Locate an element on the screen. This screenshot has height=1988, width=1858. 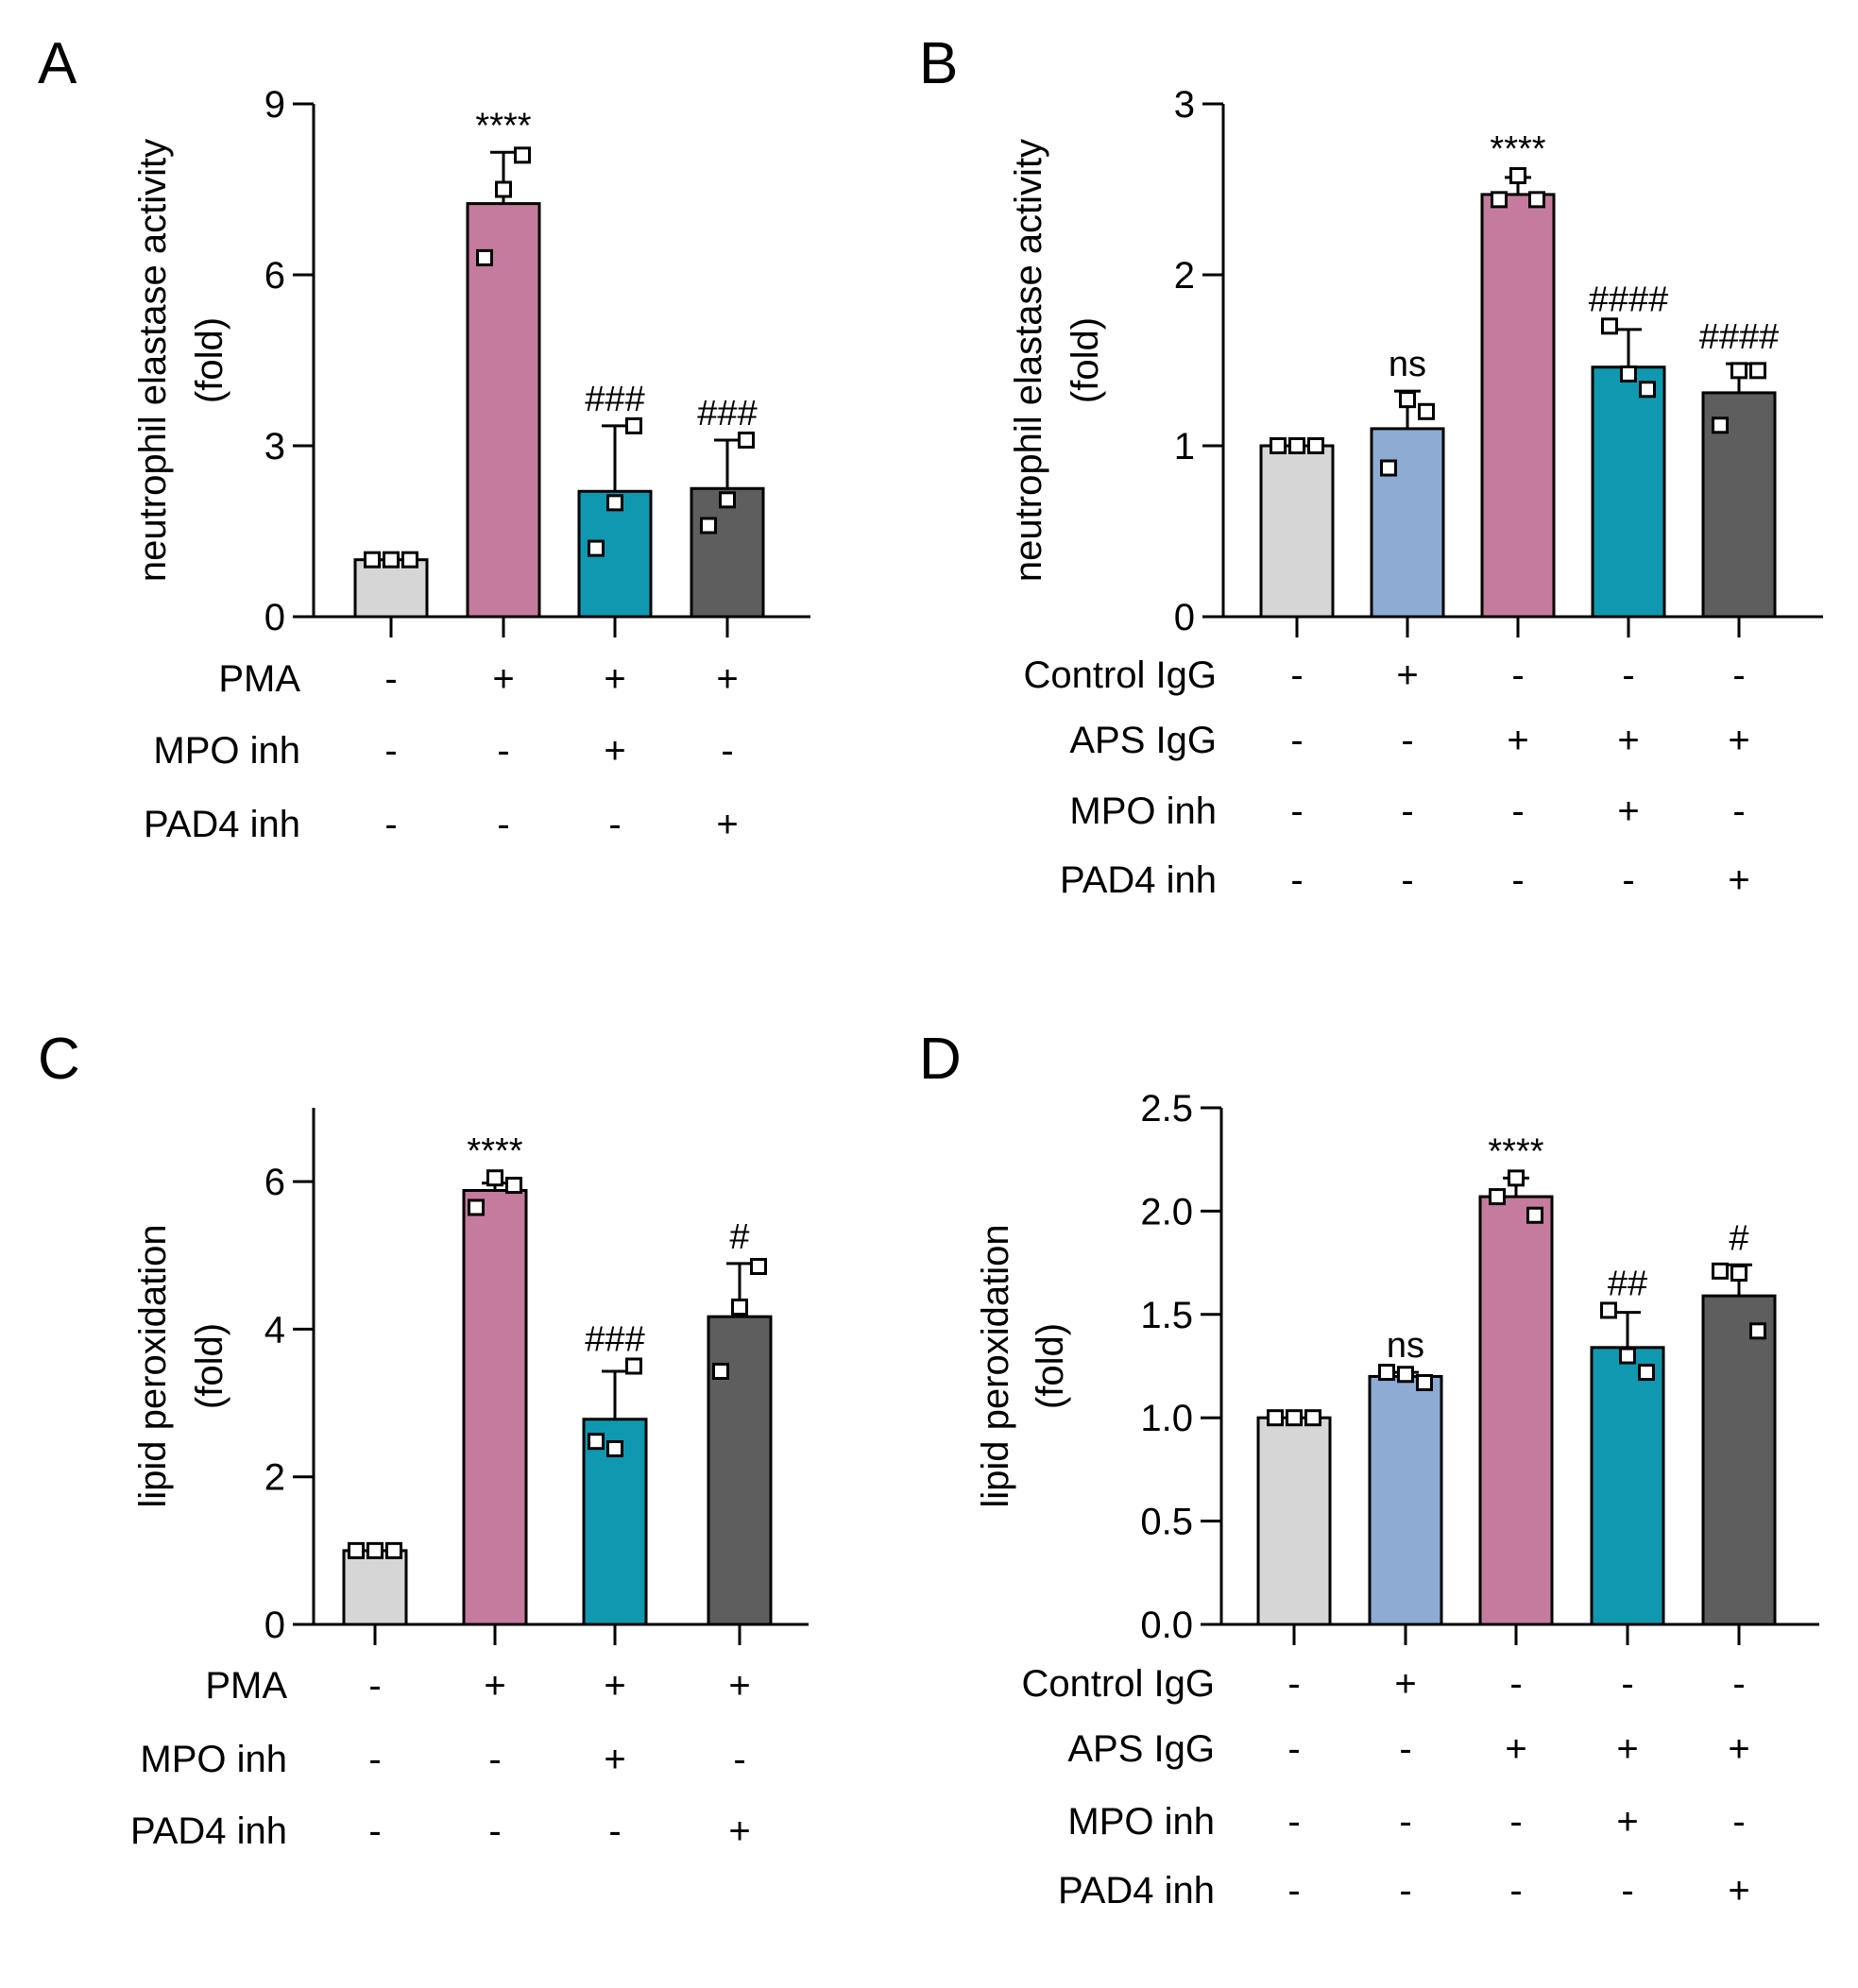
y-tick-label: 0 is located at coordinates (1184, 617).